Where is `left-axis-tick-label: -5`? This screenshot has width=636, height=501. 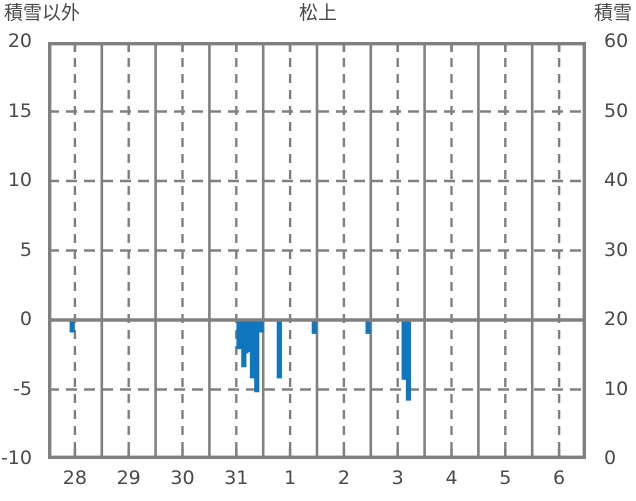
left-axis-tick-label: -5 is located at coordinates (22, 388).